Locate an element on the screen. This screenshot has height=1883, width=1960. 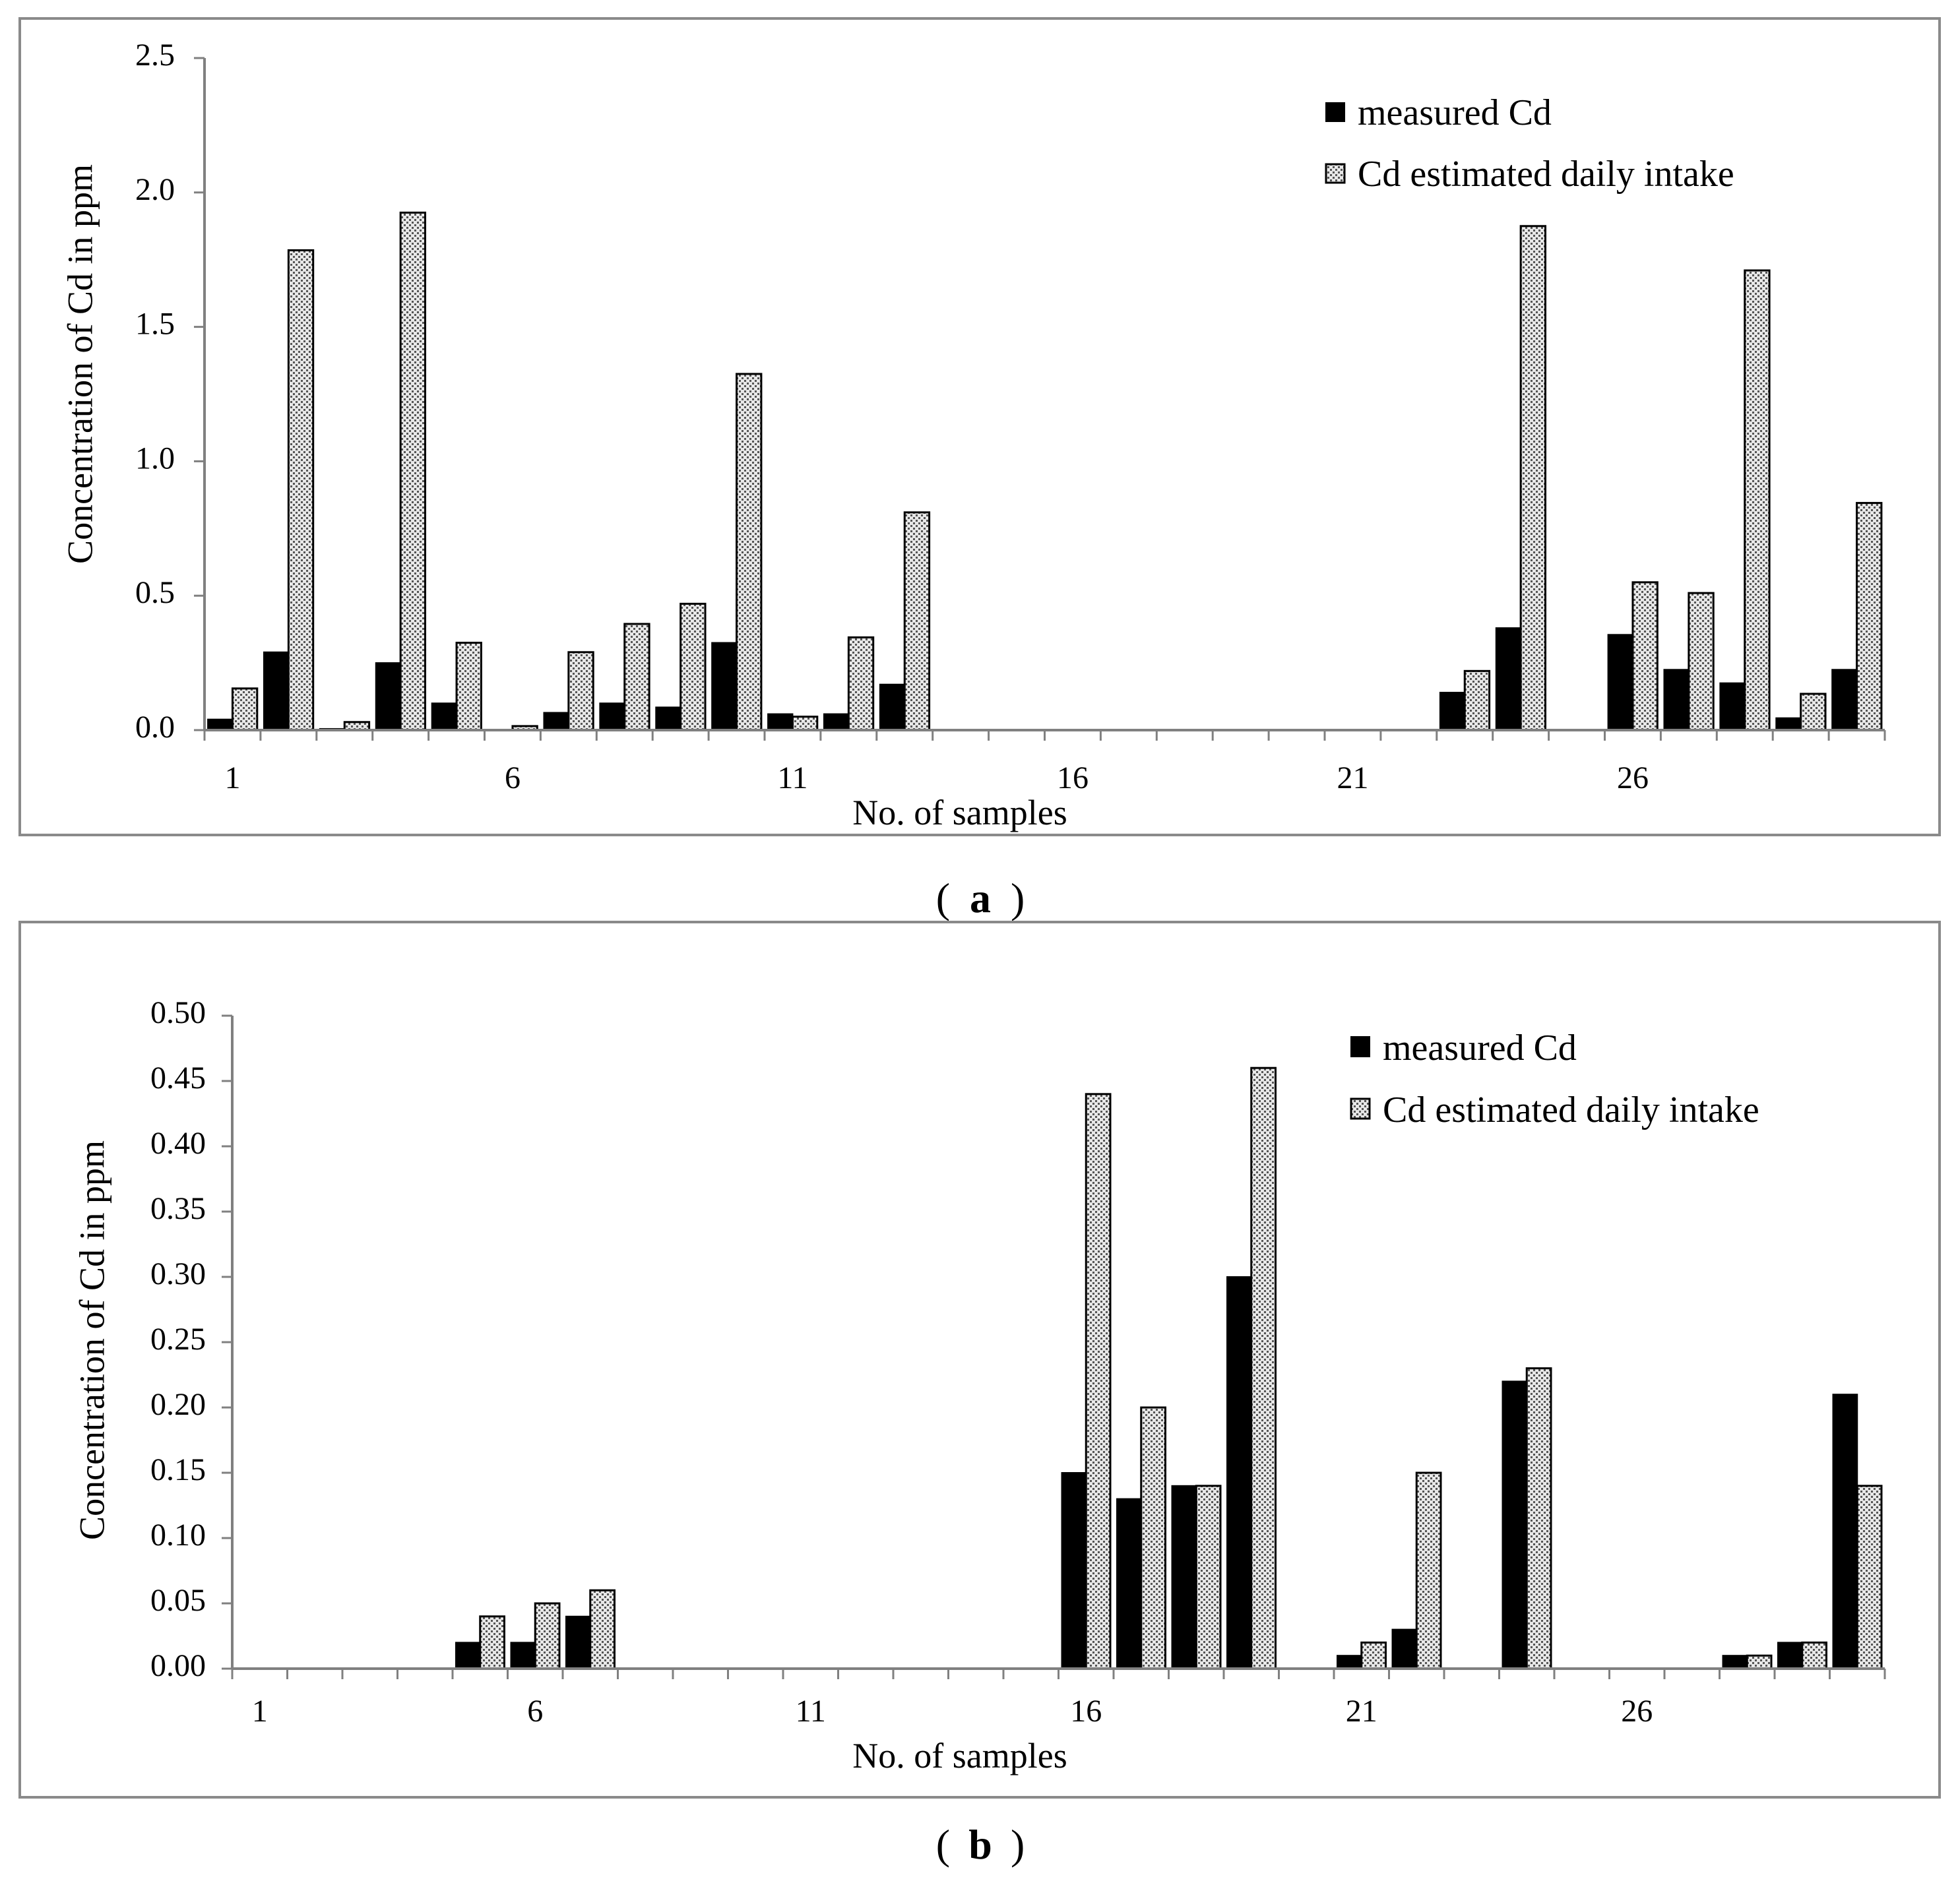
panel-a-x-ticks: 1 6 11 16 21 26 is located at coordinates (1044, 763).